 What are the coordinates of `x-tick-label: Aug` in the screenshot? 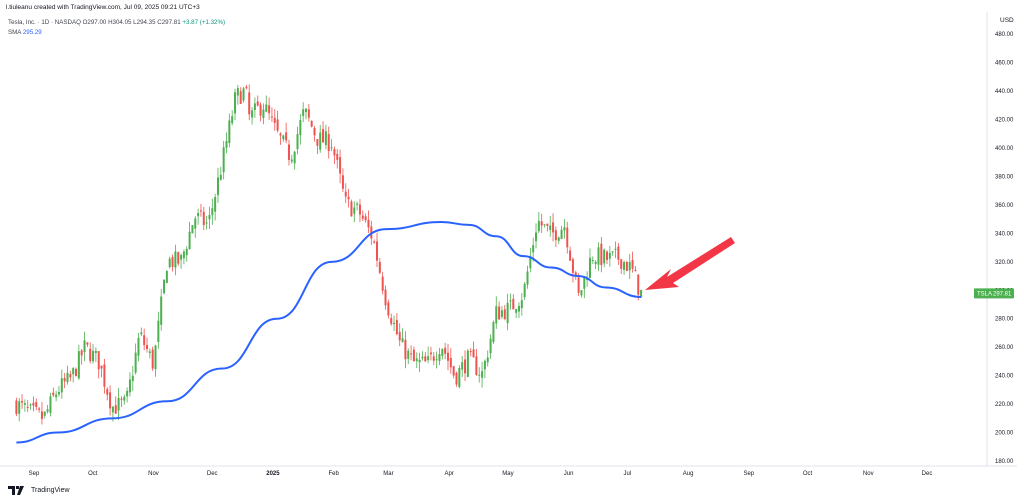 It's located at (688, 474).